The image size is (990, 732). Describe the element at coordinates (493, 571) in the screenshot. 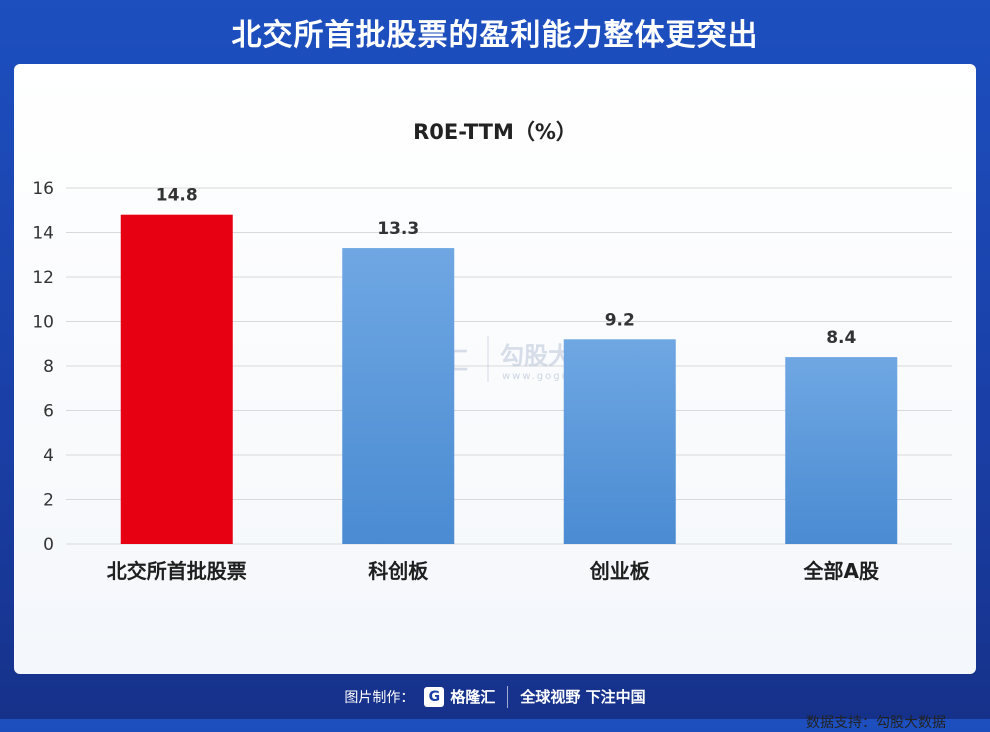

I see `x-axis-categories: 北交所首批股票 科创板 创业板 全部A股` at that location.